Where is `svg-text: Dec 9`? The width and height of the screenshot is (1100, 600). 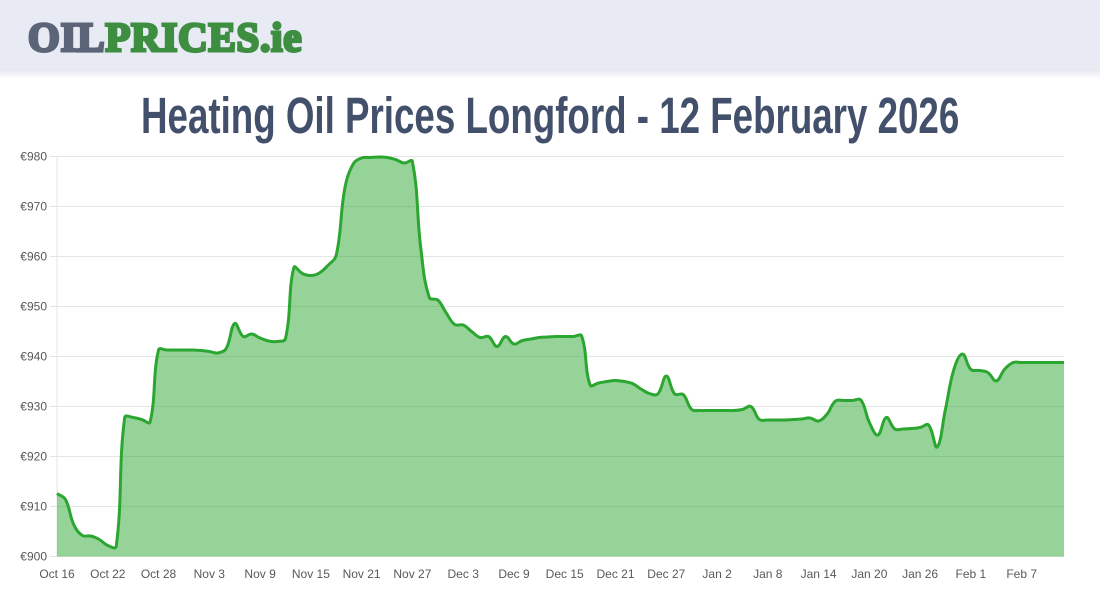
svg-text: Dec 9 is located at coordinates (514, 574).